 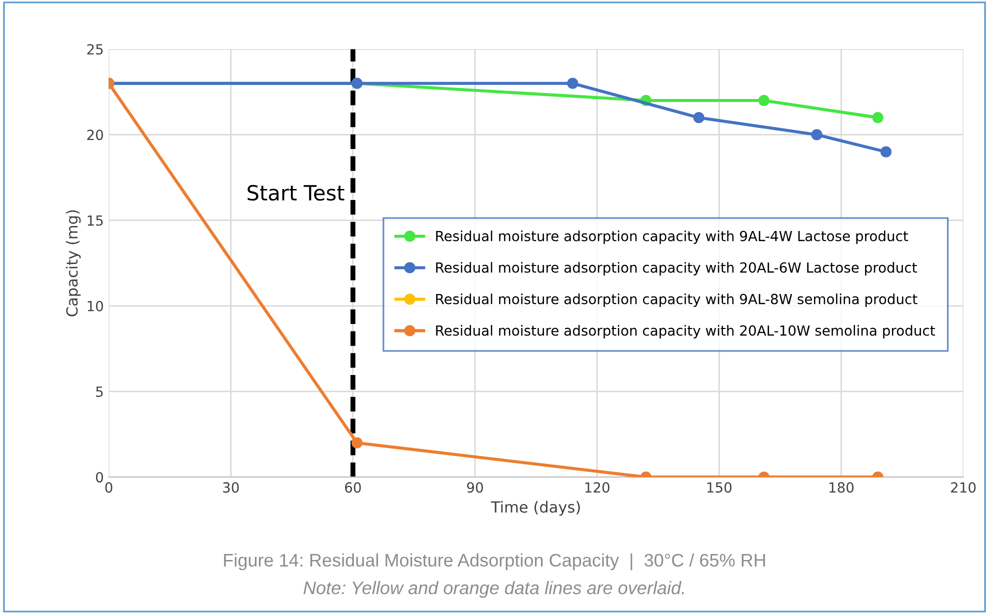 I want to click on x-tick-label: 0, so click(x=108, y=487).